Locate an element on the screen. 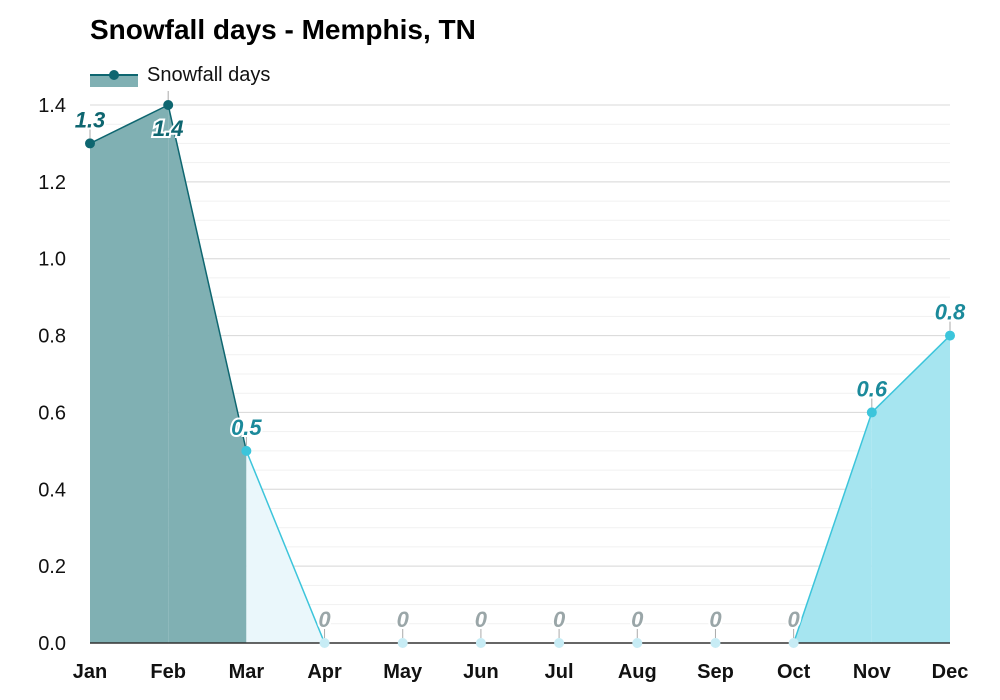 This screenshot has width=1000, height=700. y-tick-label: 0.4 is located at coordinates (52, 490).